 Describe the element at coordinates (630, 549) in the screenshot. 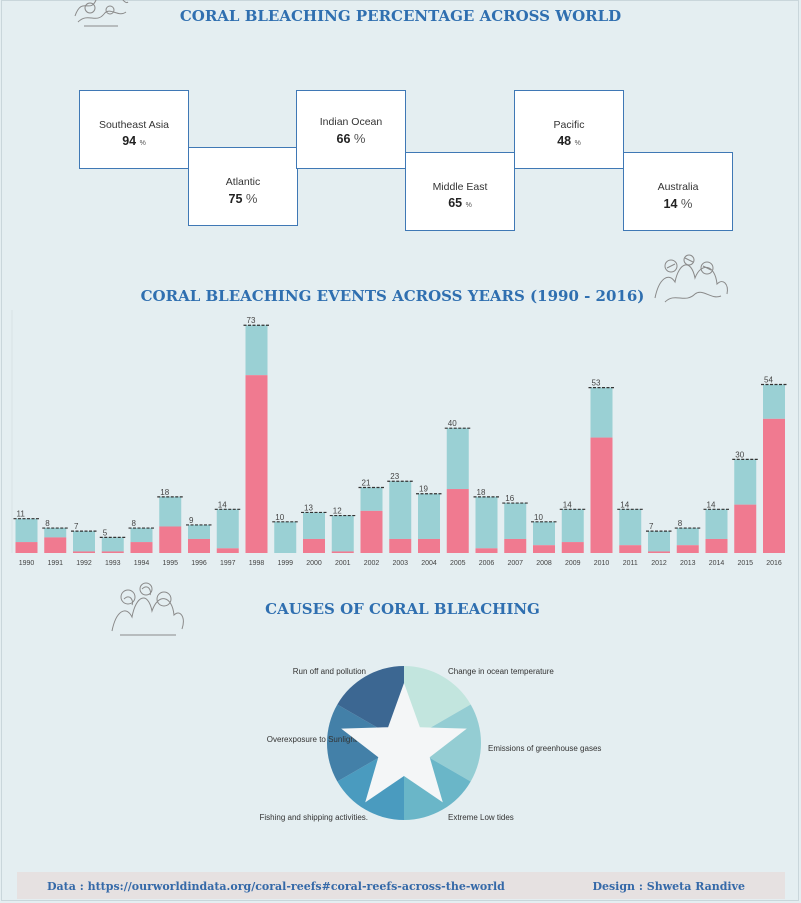

I see `bar-segment-bottom-2011` at that location.